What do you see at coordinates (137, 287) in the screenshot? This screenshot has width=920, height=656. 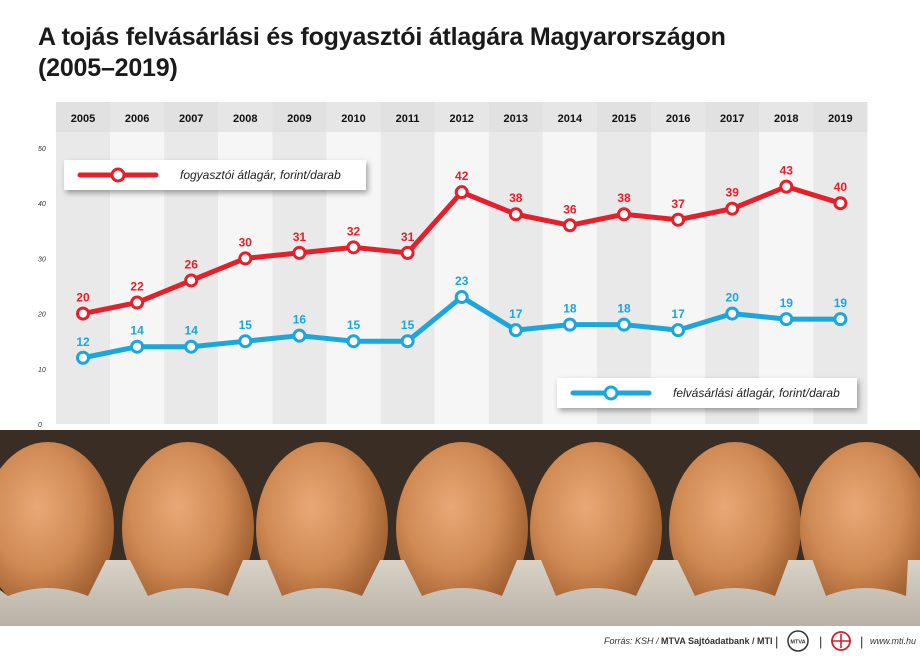 I see `data-label: 22` at bounding box center [137, 287].